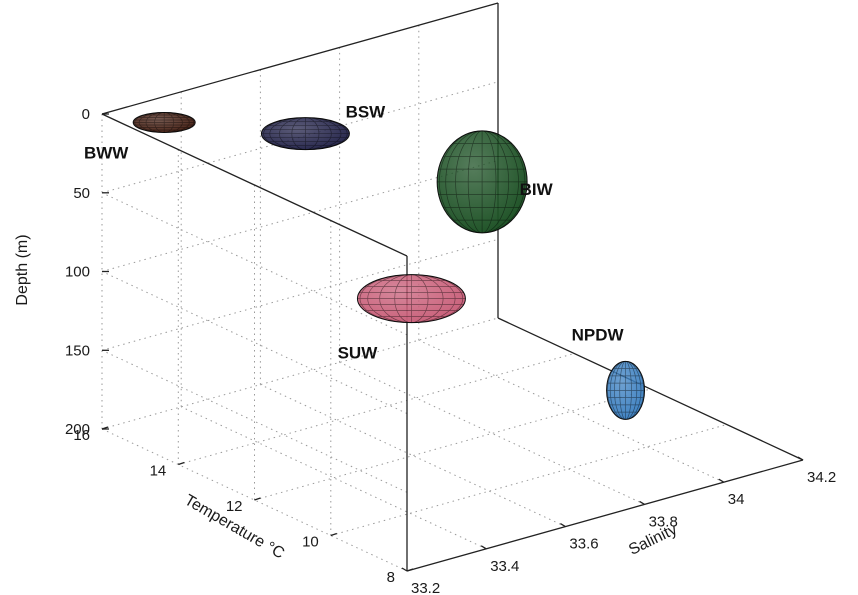  I want to click on temperature-tick-label: 10, so click(310, 542).